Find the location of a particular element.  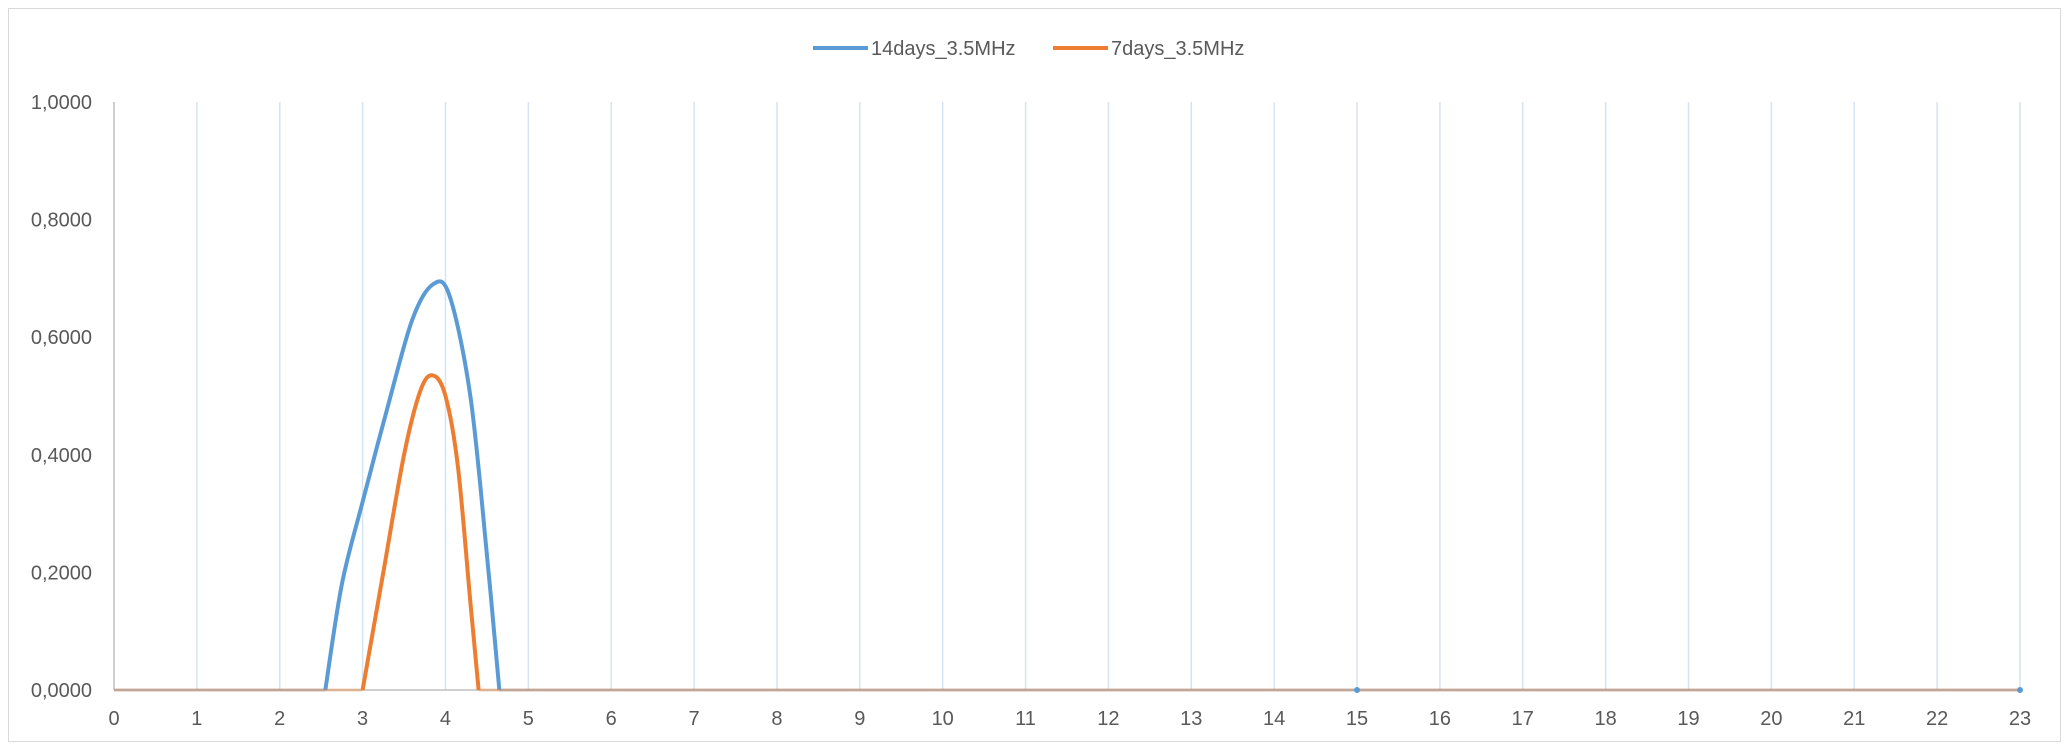

x-tick-label: 22 is located at coordinates (1937, 719).